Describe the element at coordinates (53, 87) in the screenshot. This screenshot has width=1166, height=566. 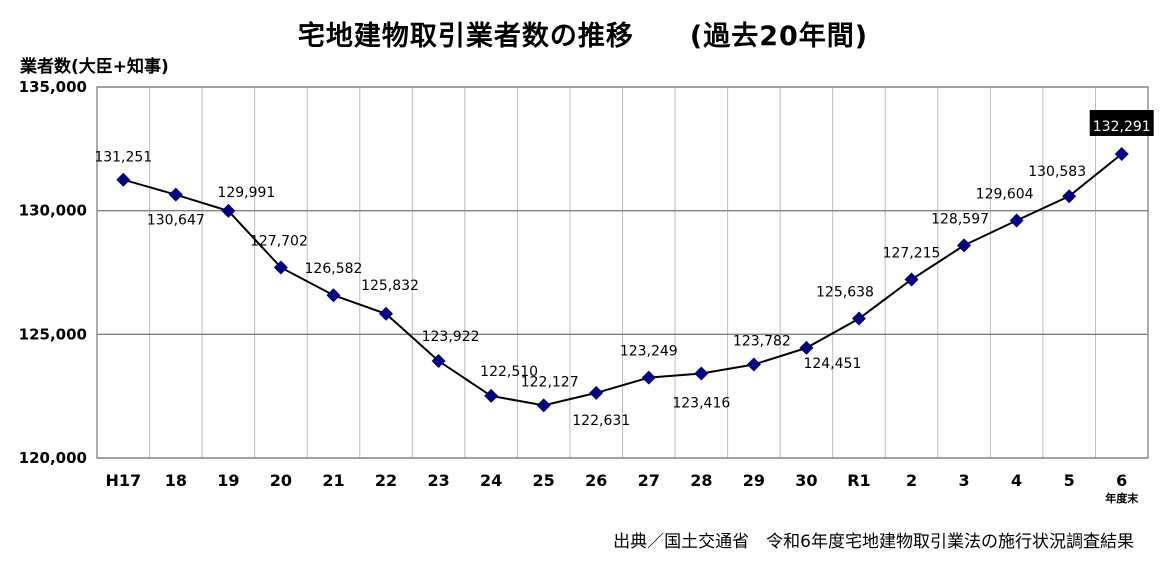
I see `y-tick-label: 135,000` at that location.